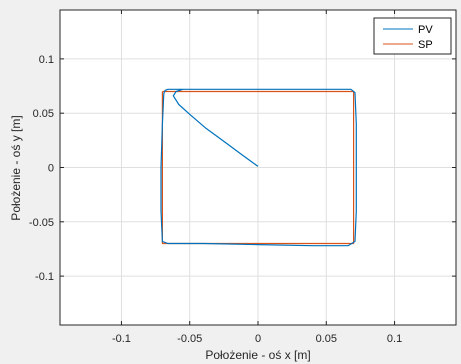 Image resolution: width=461 pixels, height=364 pixels. Describe the element at coordinates (16, 167) in the screenshot. I see `y-axis-label: Położenie - oś y [m]` at that location.